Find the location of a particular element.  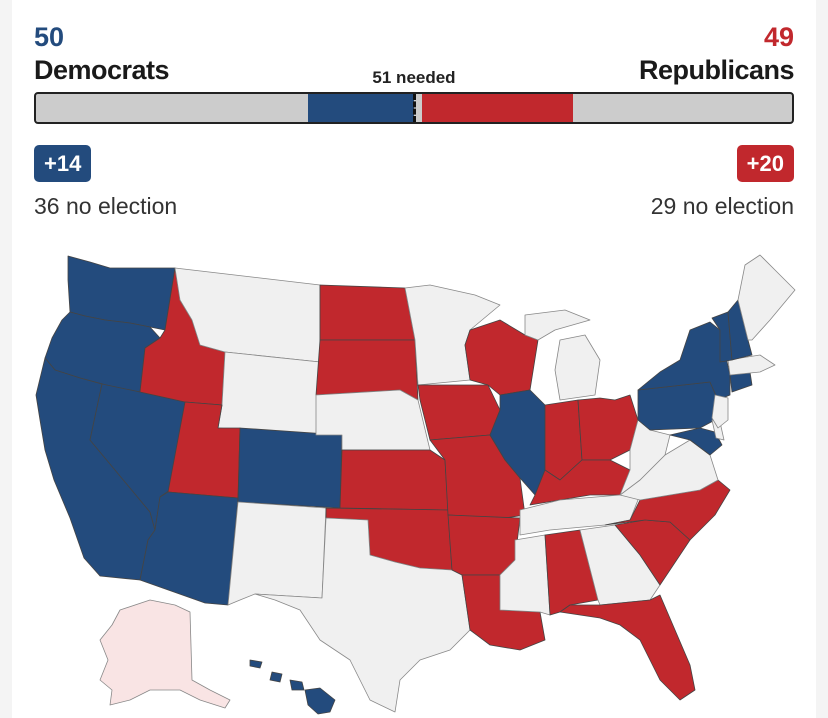

state-iowa is located at coordinates (459, 412).